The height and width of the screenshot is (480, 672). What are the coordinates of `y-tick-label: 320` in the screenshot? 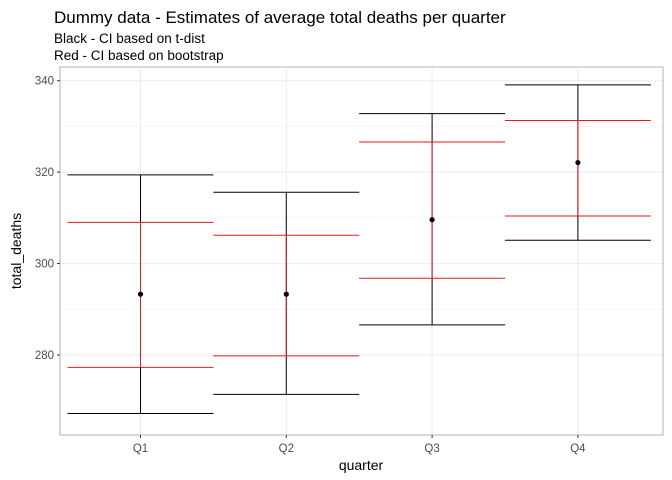 It's located at (44, 173).